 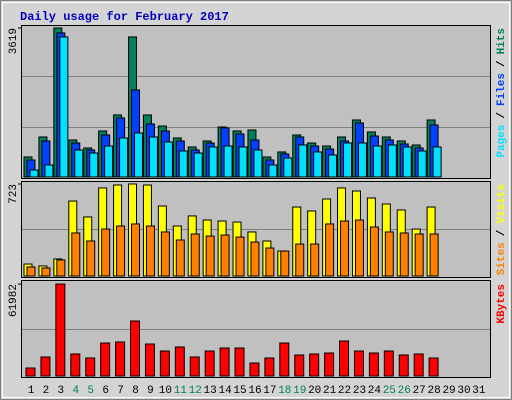 I want to click on legend: Sites / Visits, so click(x=502, y=229).